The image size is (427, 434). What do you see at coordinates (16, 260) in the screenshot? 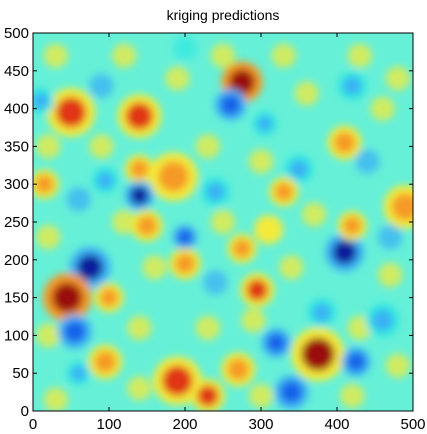
I see `y-tick-label: 200` at bounding box center [16, 260].